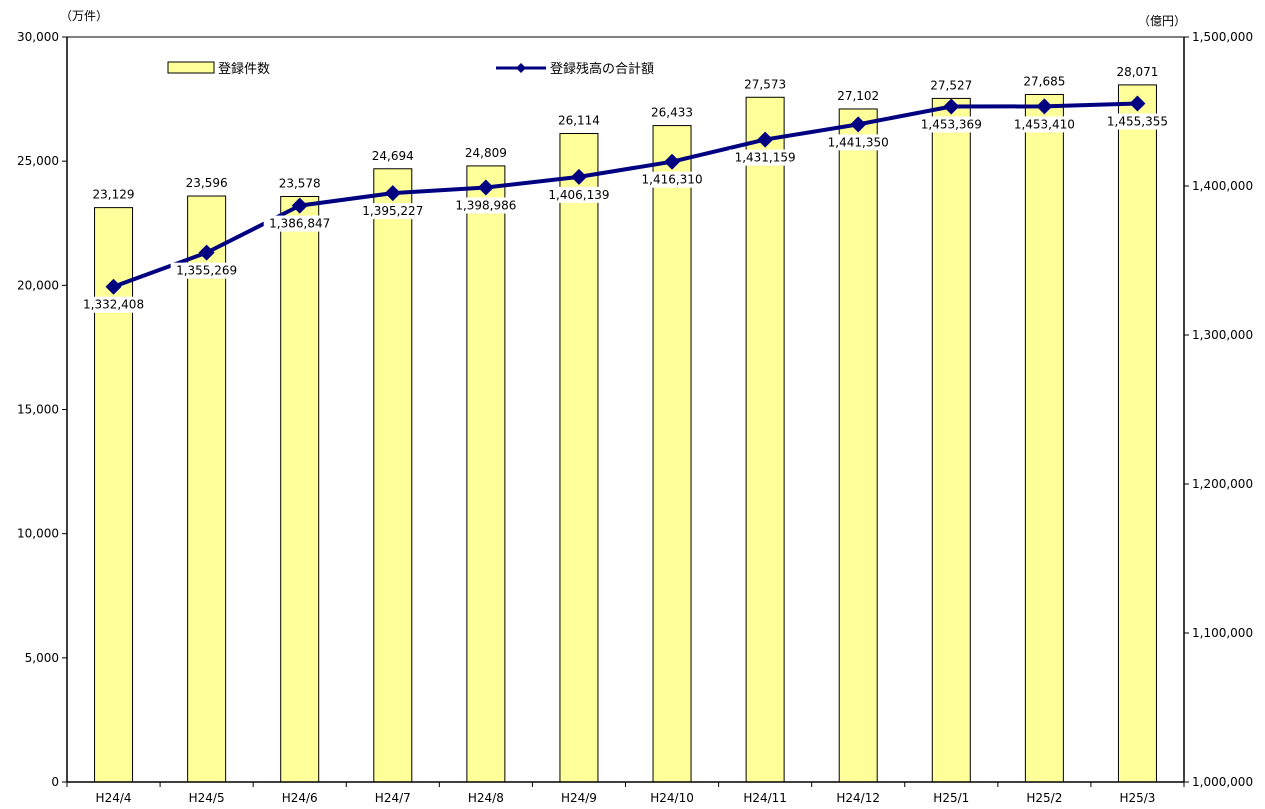  What do you see at coordinates (1137, 72) in the screenshot?
I see `bar-value-label: 28,071` at bounding box center [1137, 72].